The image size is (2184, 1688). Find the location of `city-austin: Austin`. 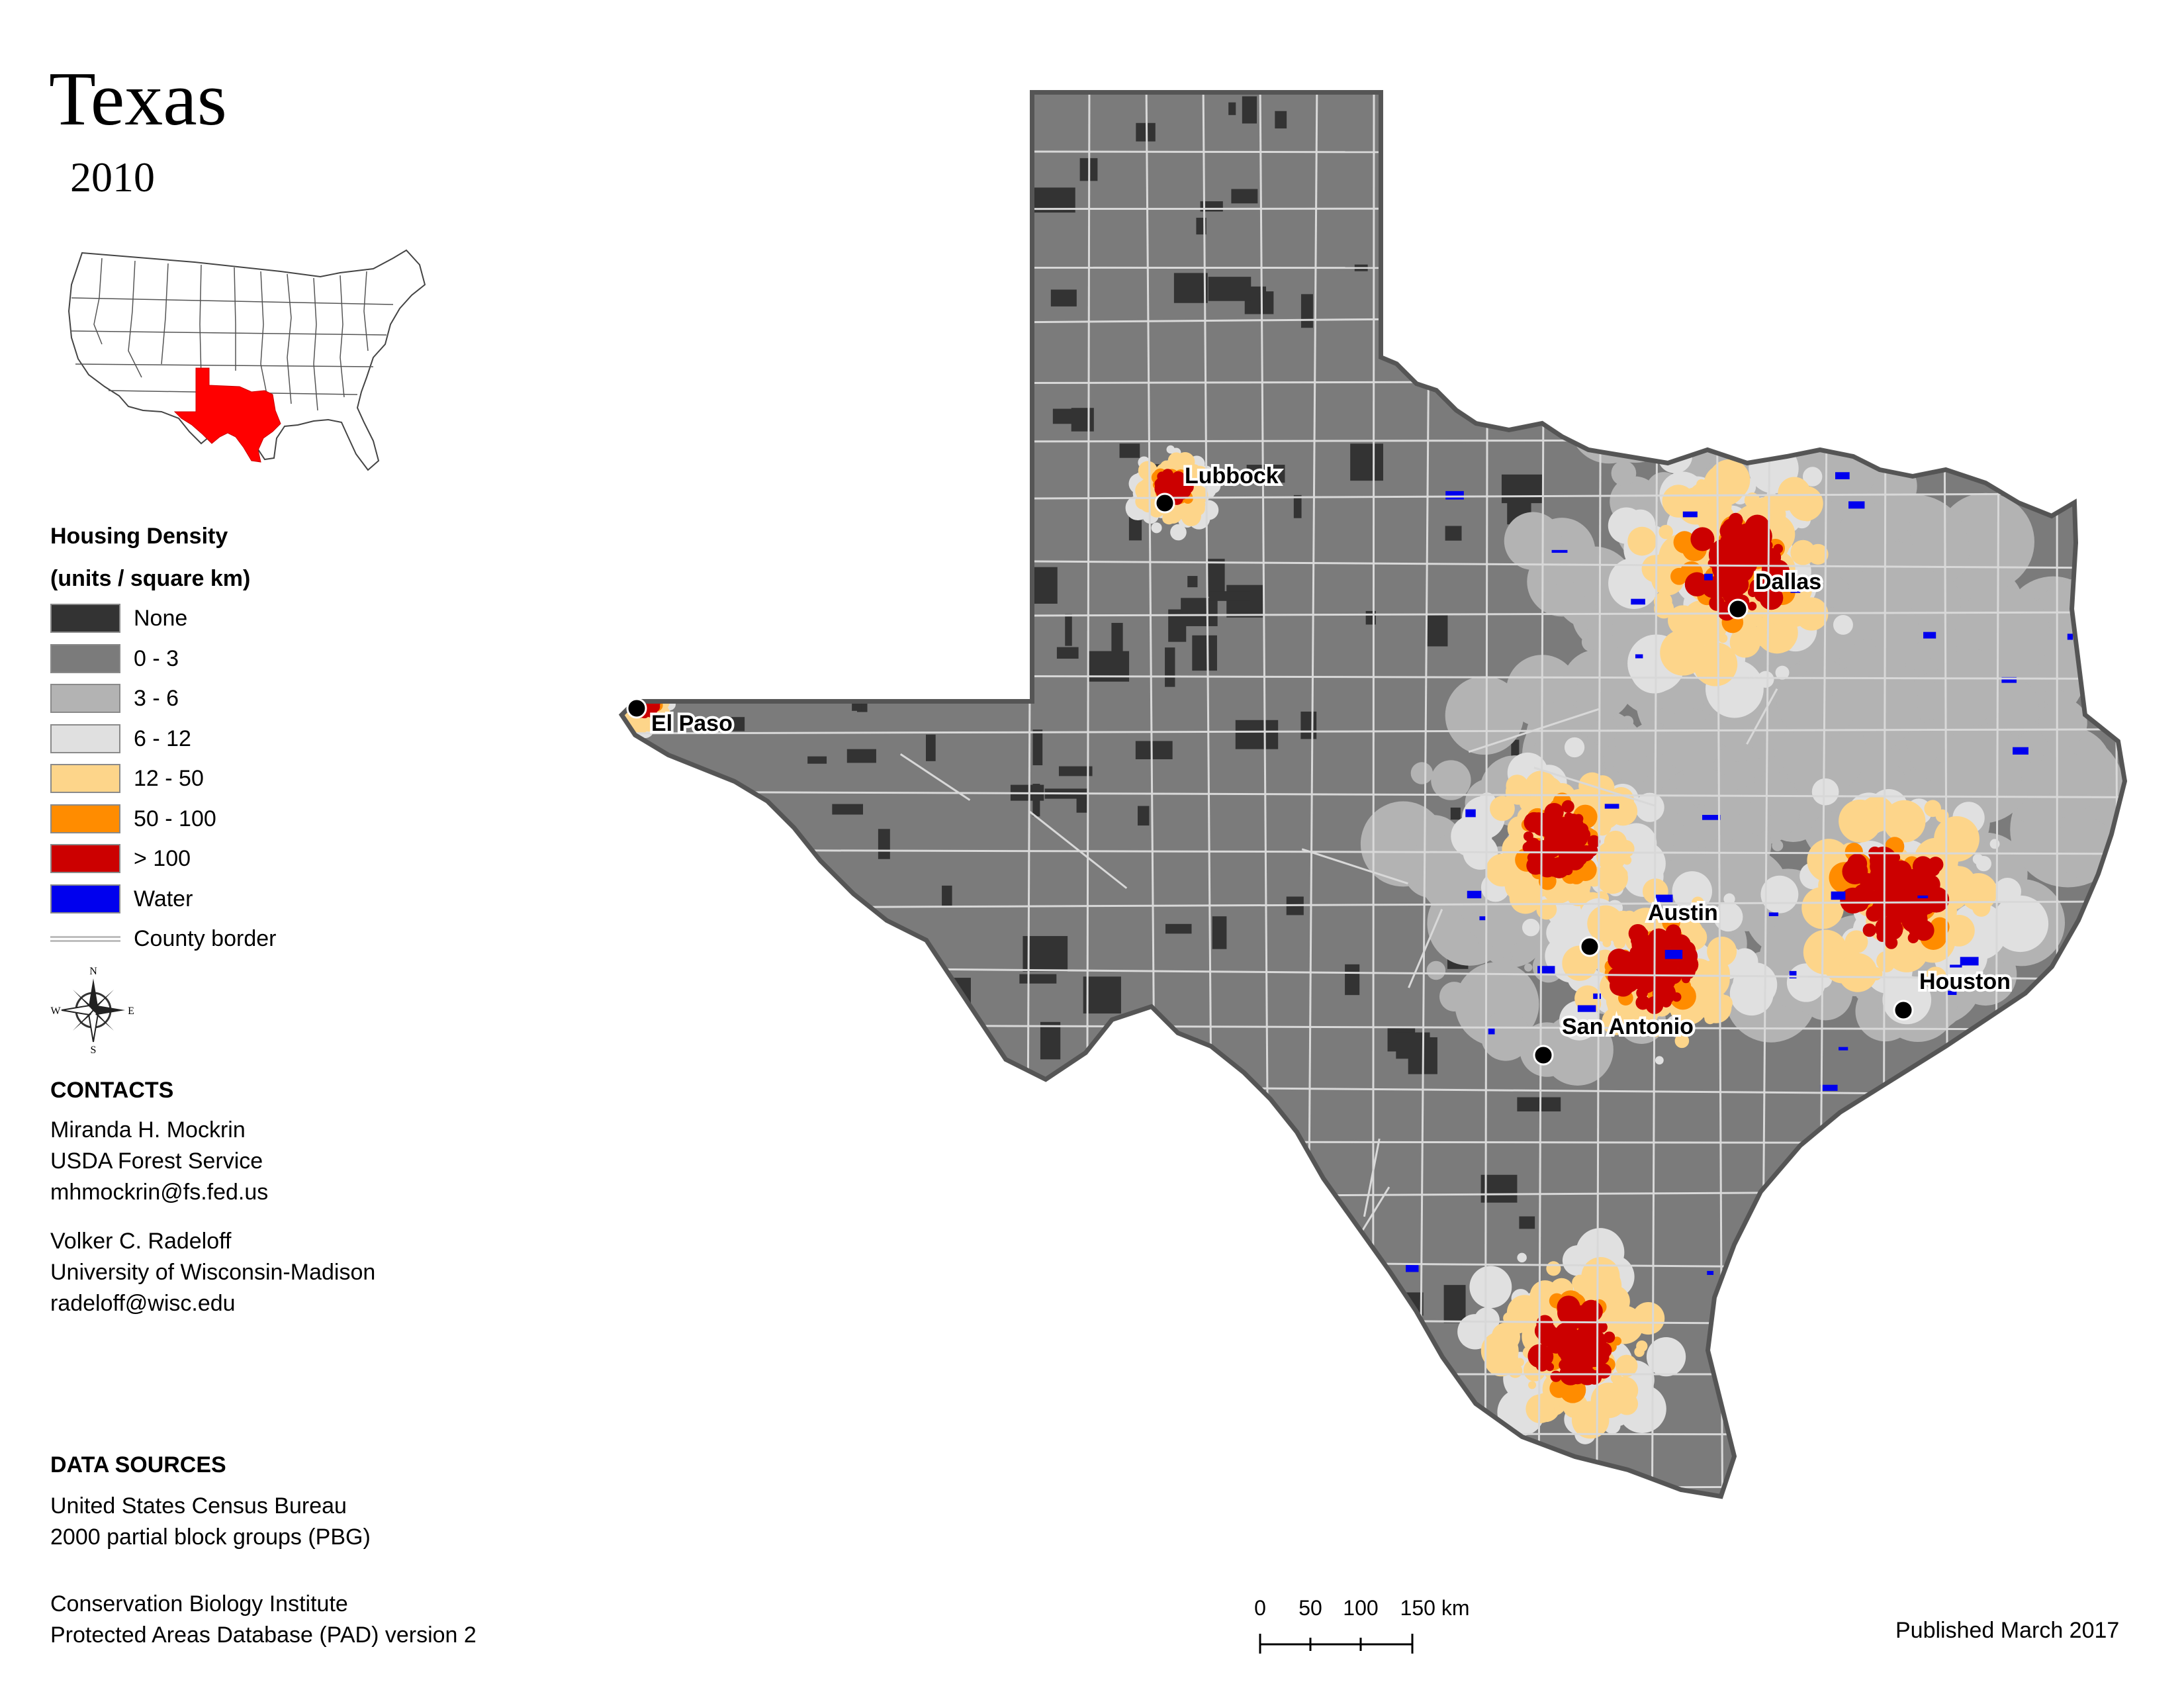

city-austin: Austin is located at coordinates (1650, 927).